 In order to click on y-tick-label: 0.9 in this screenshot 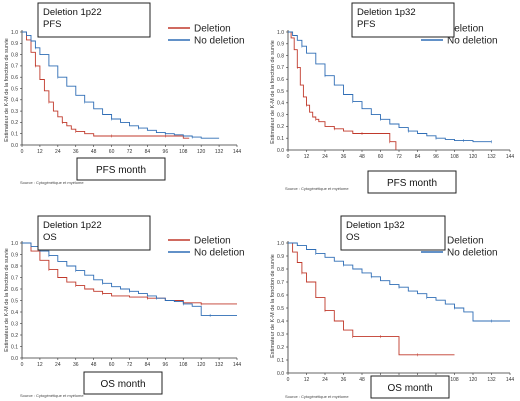, I will do `click(14, 255)`.